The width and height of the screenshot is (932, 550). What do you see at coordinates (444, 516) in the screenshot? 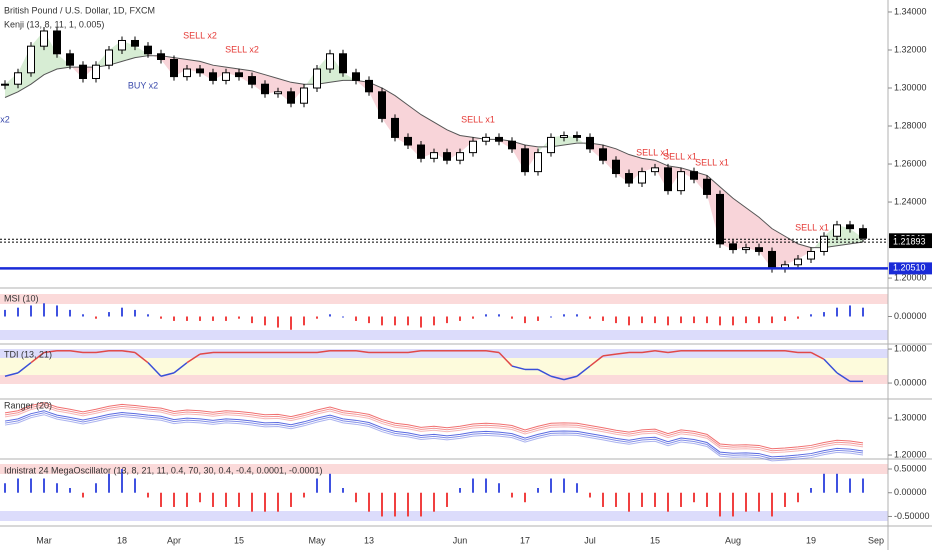
I see `mega-lower-zone` at bounding box center [444, 516].